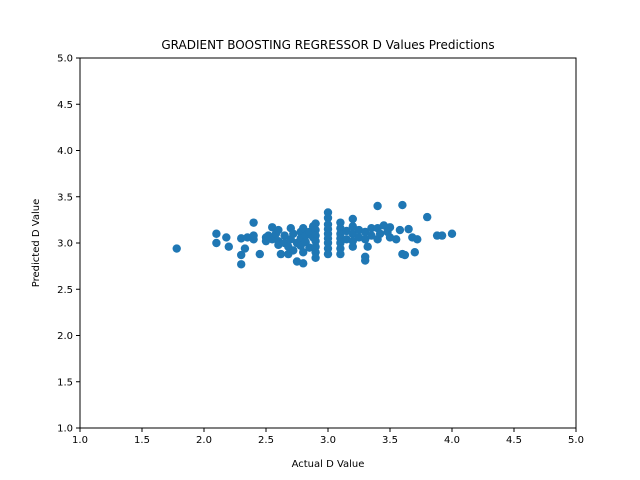  What do you see at coordinates (65, 105) in the screenshot?
I see `y-tick-label: 4.5` at bounding box center [65, 105].